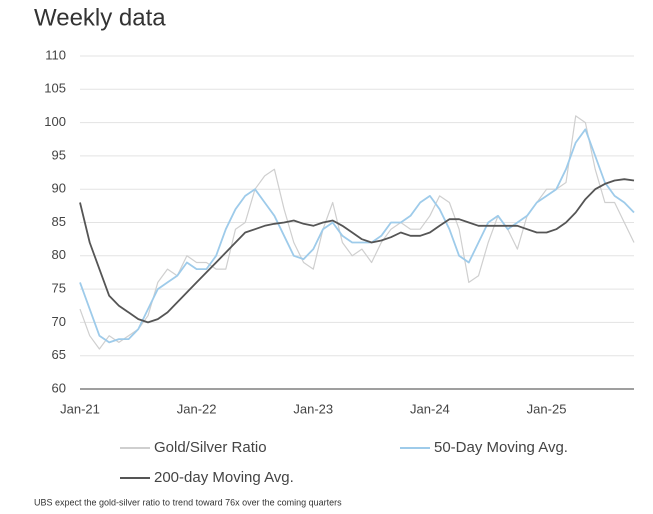 The height and width of the screenshot is (514, 653). What do you see at coordinates (59, 221) in the screenshot?
I see `y-tick-label: 85` at bounding box center [59, 221].